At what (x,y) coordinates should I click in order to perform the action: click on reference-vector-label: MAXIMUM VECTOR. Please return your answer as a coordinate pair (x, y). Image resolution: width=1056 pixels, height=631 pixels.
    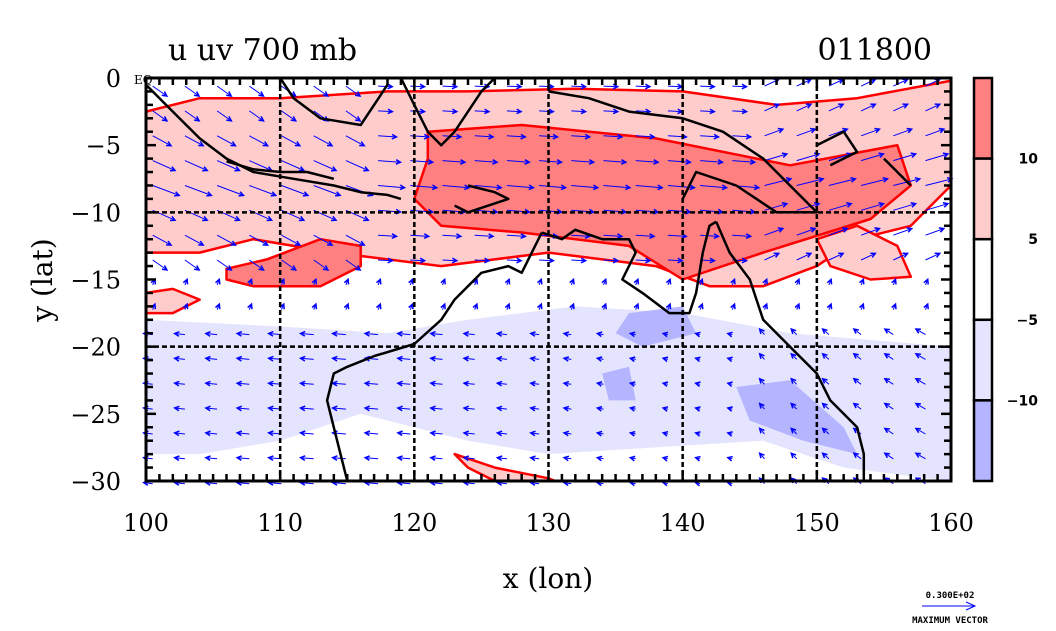
    Looking at the image, I should click on (950, 621).